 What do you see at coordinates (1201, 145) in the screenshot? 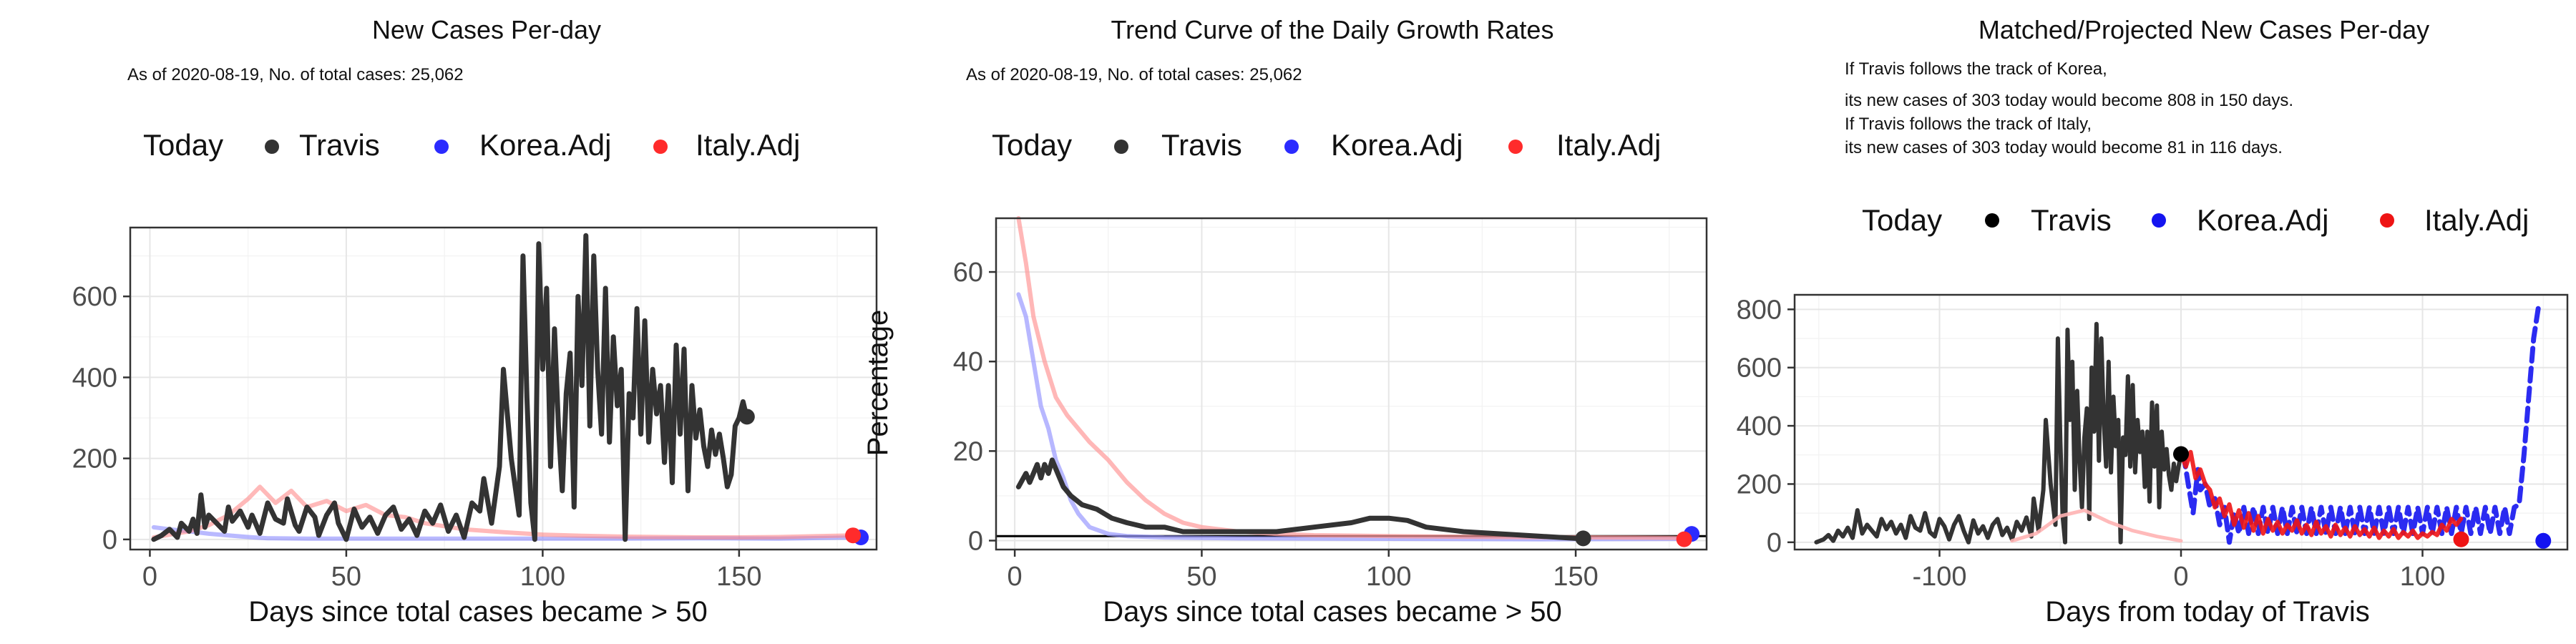
I see `middle-legend-label-travis: Travis` at bounding box center [1201, 145].